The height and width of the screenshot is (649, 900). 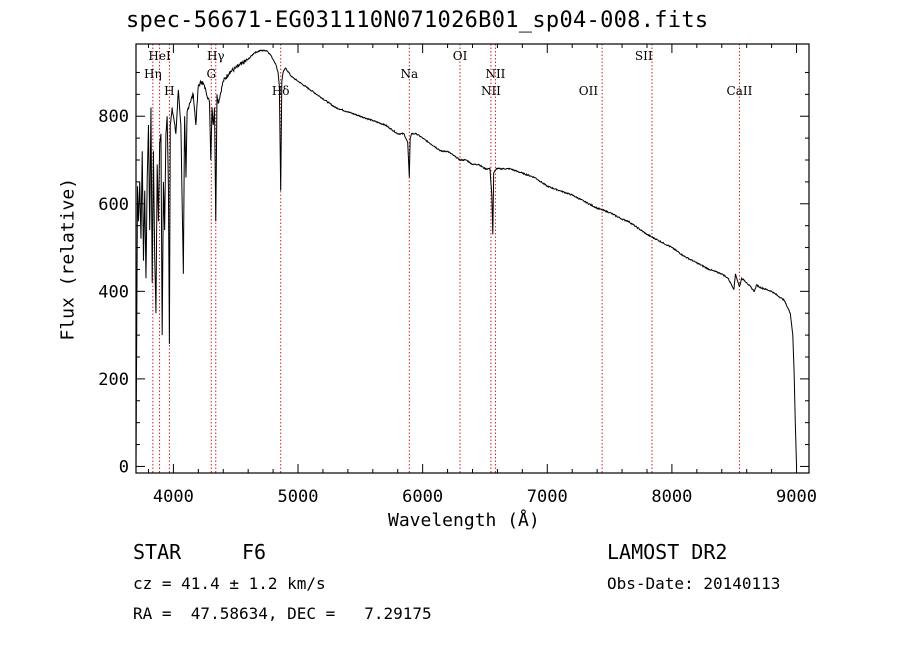 I want to click on line-label-hη: Hη, so click(x=153, y=74).